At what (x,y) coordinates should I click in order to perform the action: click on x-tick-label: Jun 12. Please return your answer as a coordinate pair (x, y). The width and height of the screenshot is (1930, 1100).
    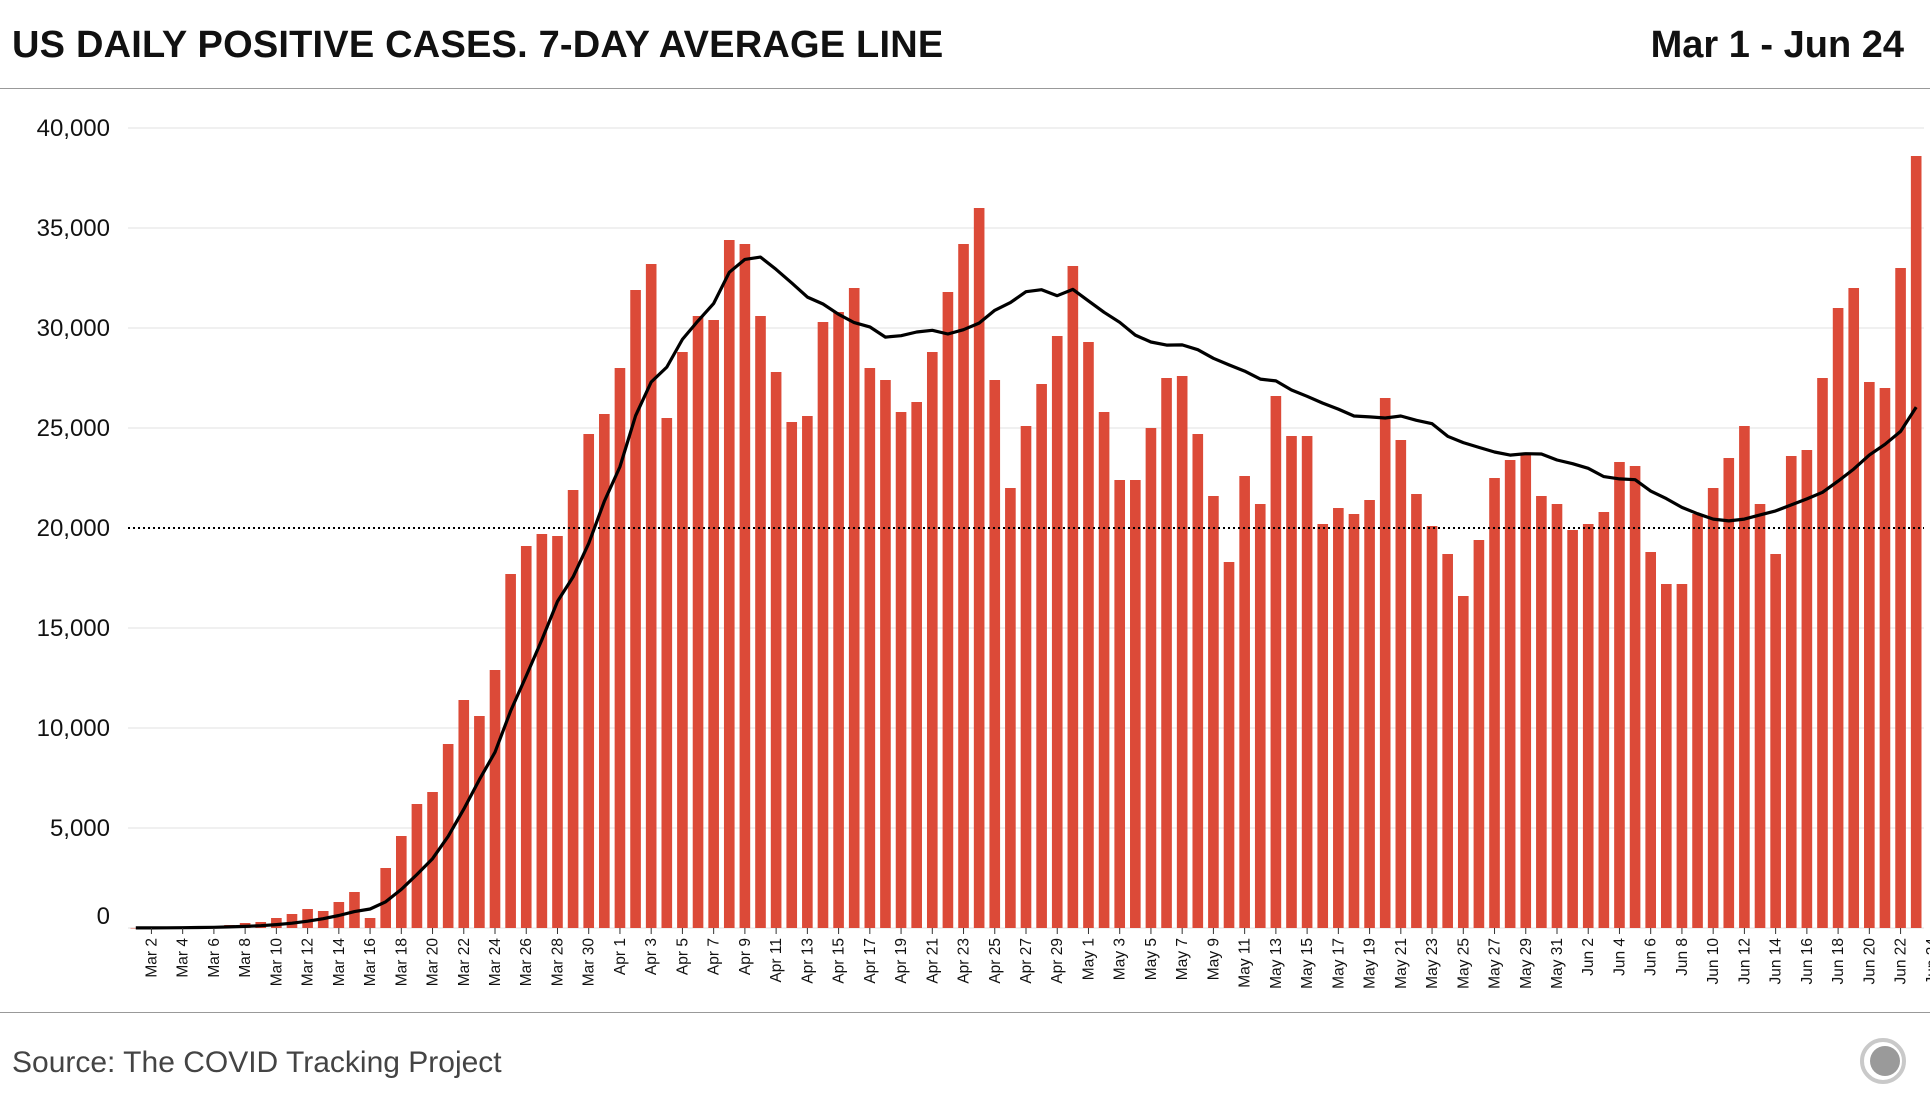
    Looking at the image, I should click on (1744, 961).